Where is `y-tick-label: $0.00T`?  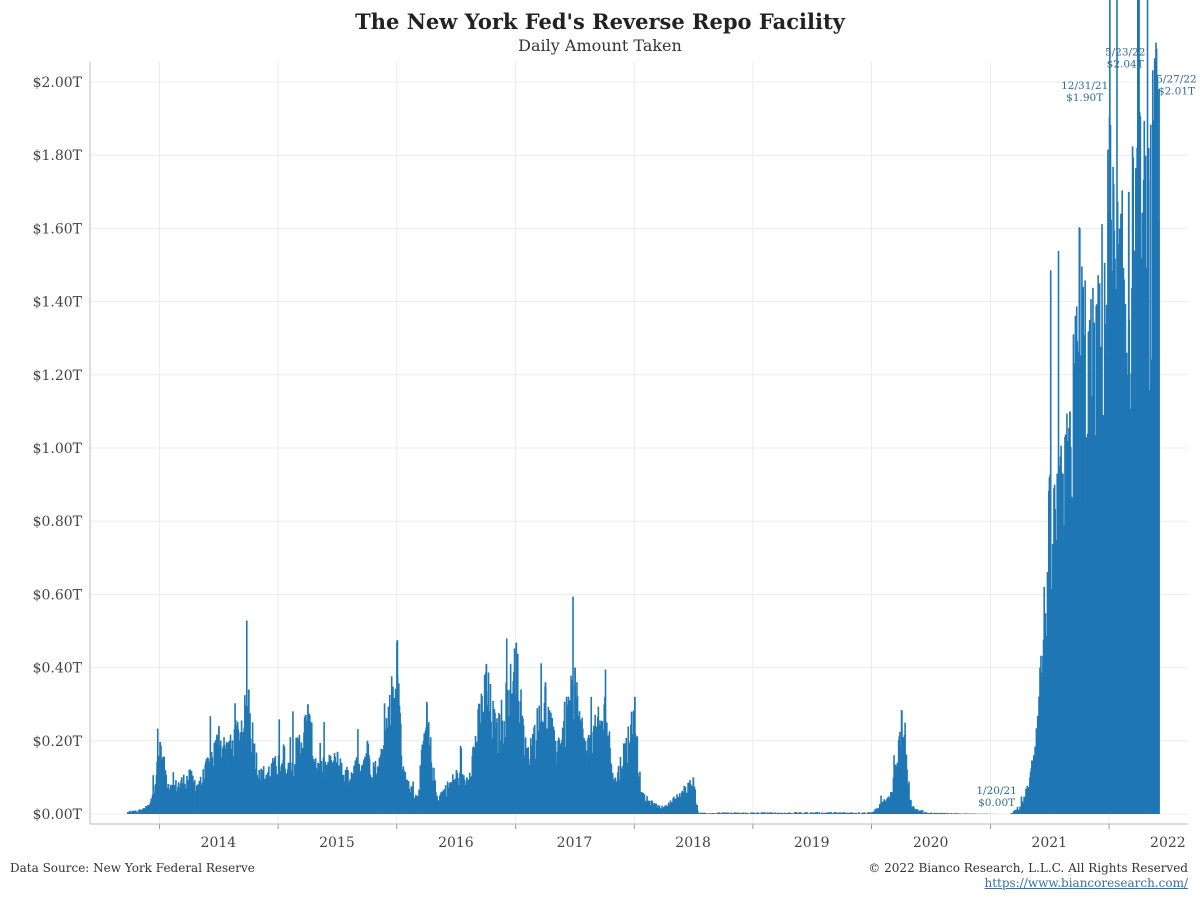
y-tick-label: $0.00T is located at coordinates (58, 815).